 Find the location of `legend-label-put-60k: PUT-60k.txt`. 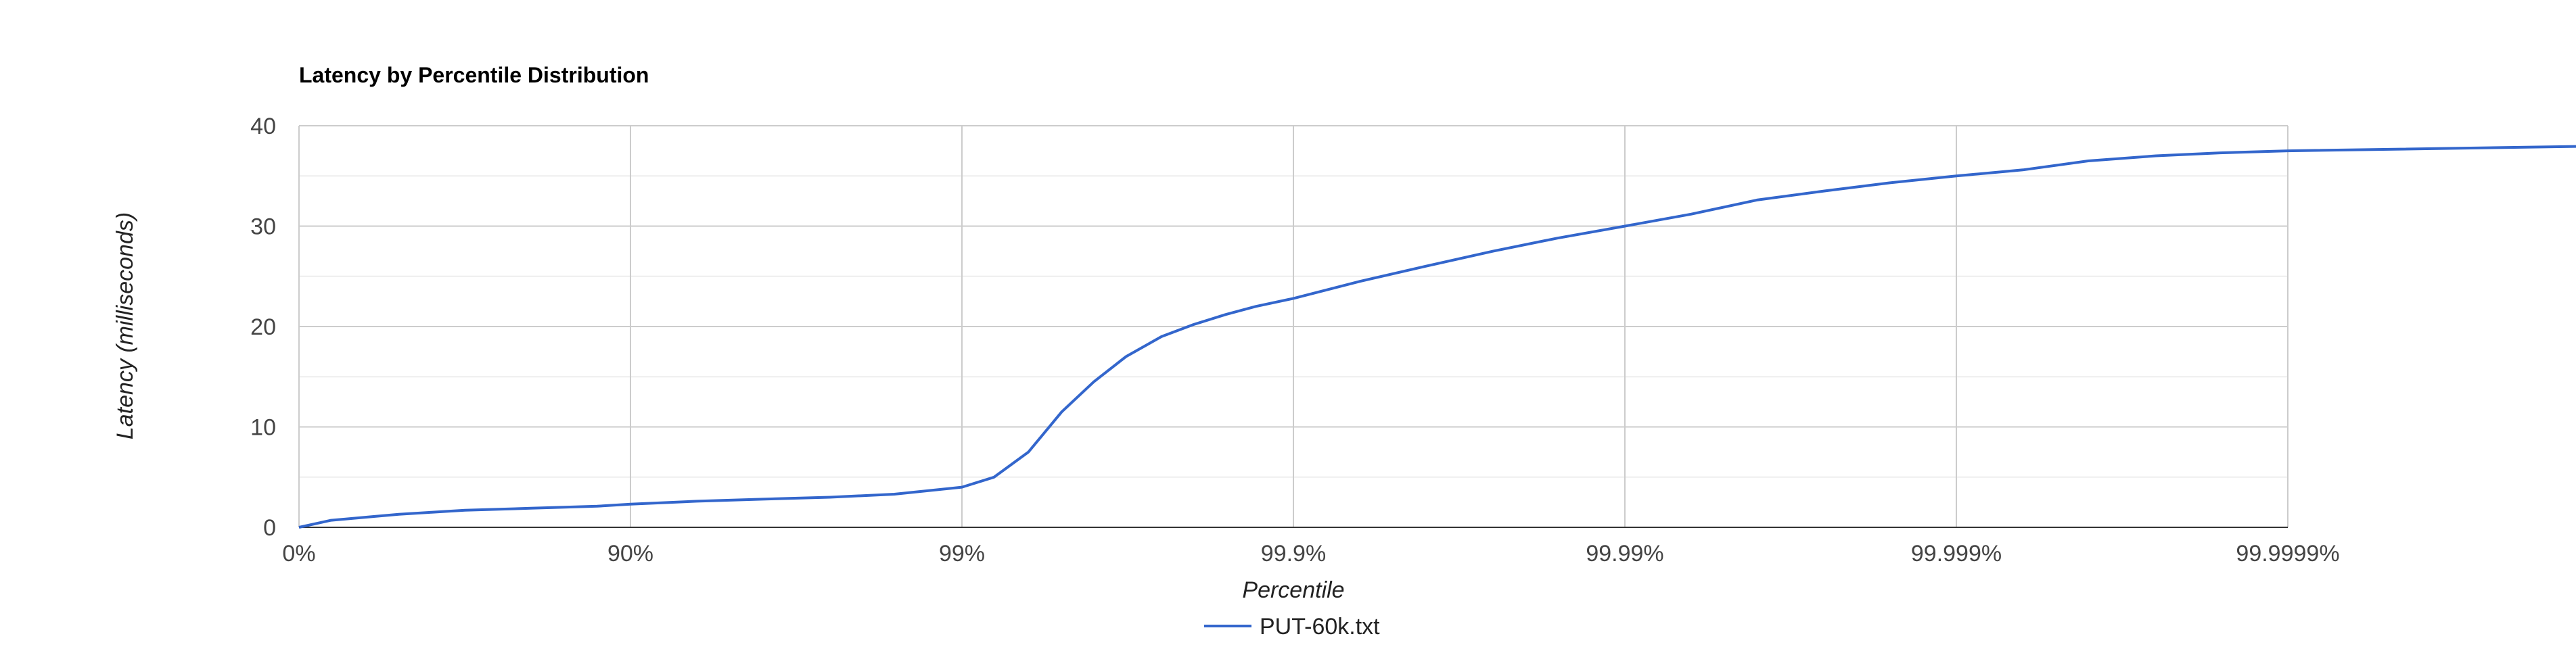

legend-label-put-60k: PUT-60k.txt is located at coordinates (1320, 627).